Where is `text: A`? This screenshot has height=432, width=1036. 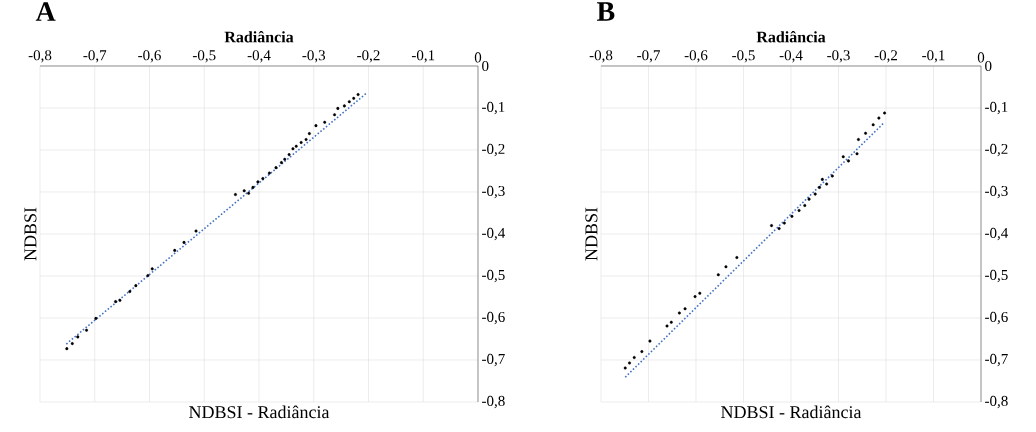
text: A is located at coordinates (45, 11).